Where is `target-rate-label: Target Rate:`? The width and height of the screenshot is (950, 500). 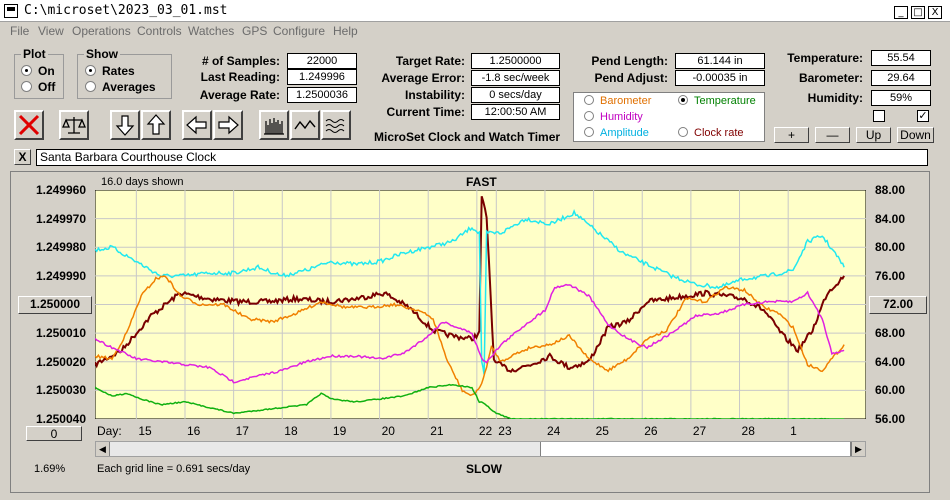
target-rate-label: Target Rate: is located at coordinates (430, 61).